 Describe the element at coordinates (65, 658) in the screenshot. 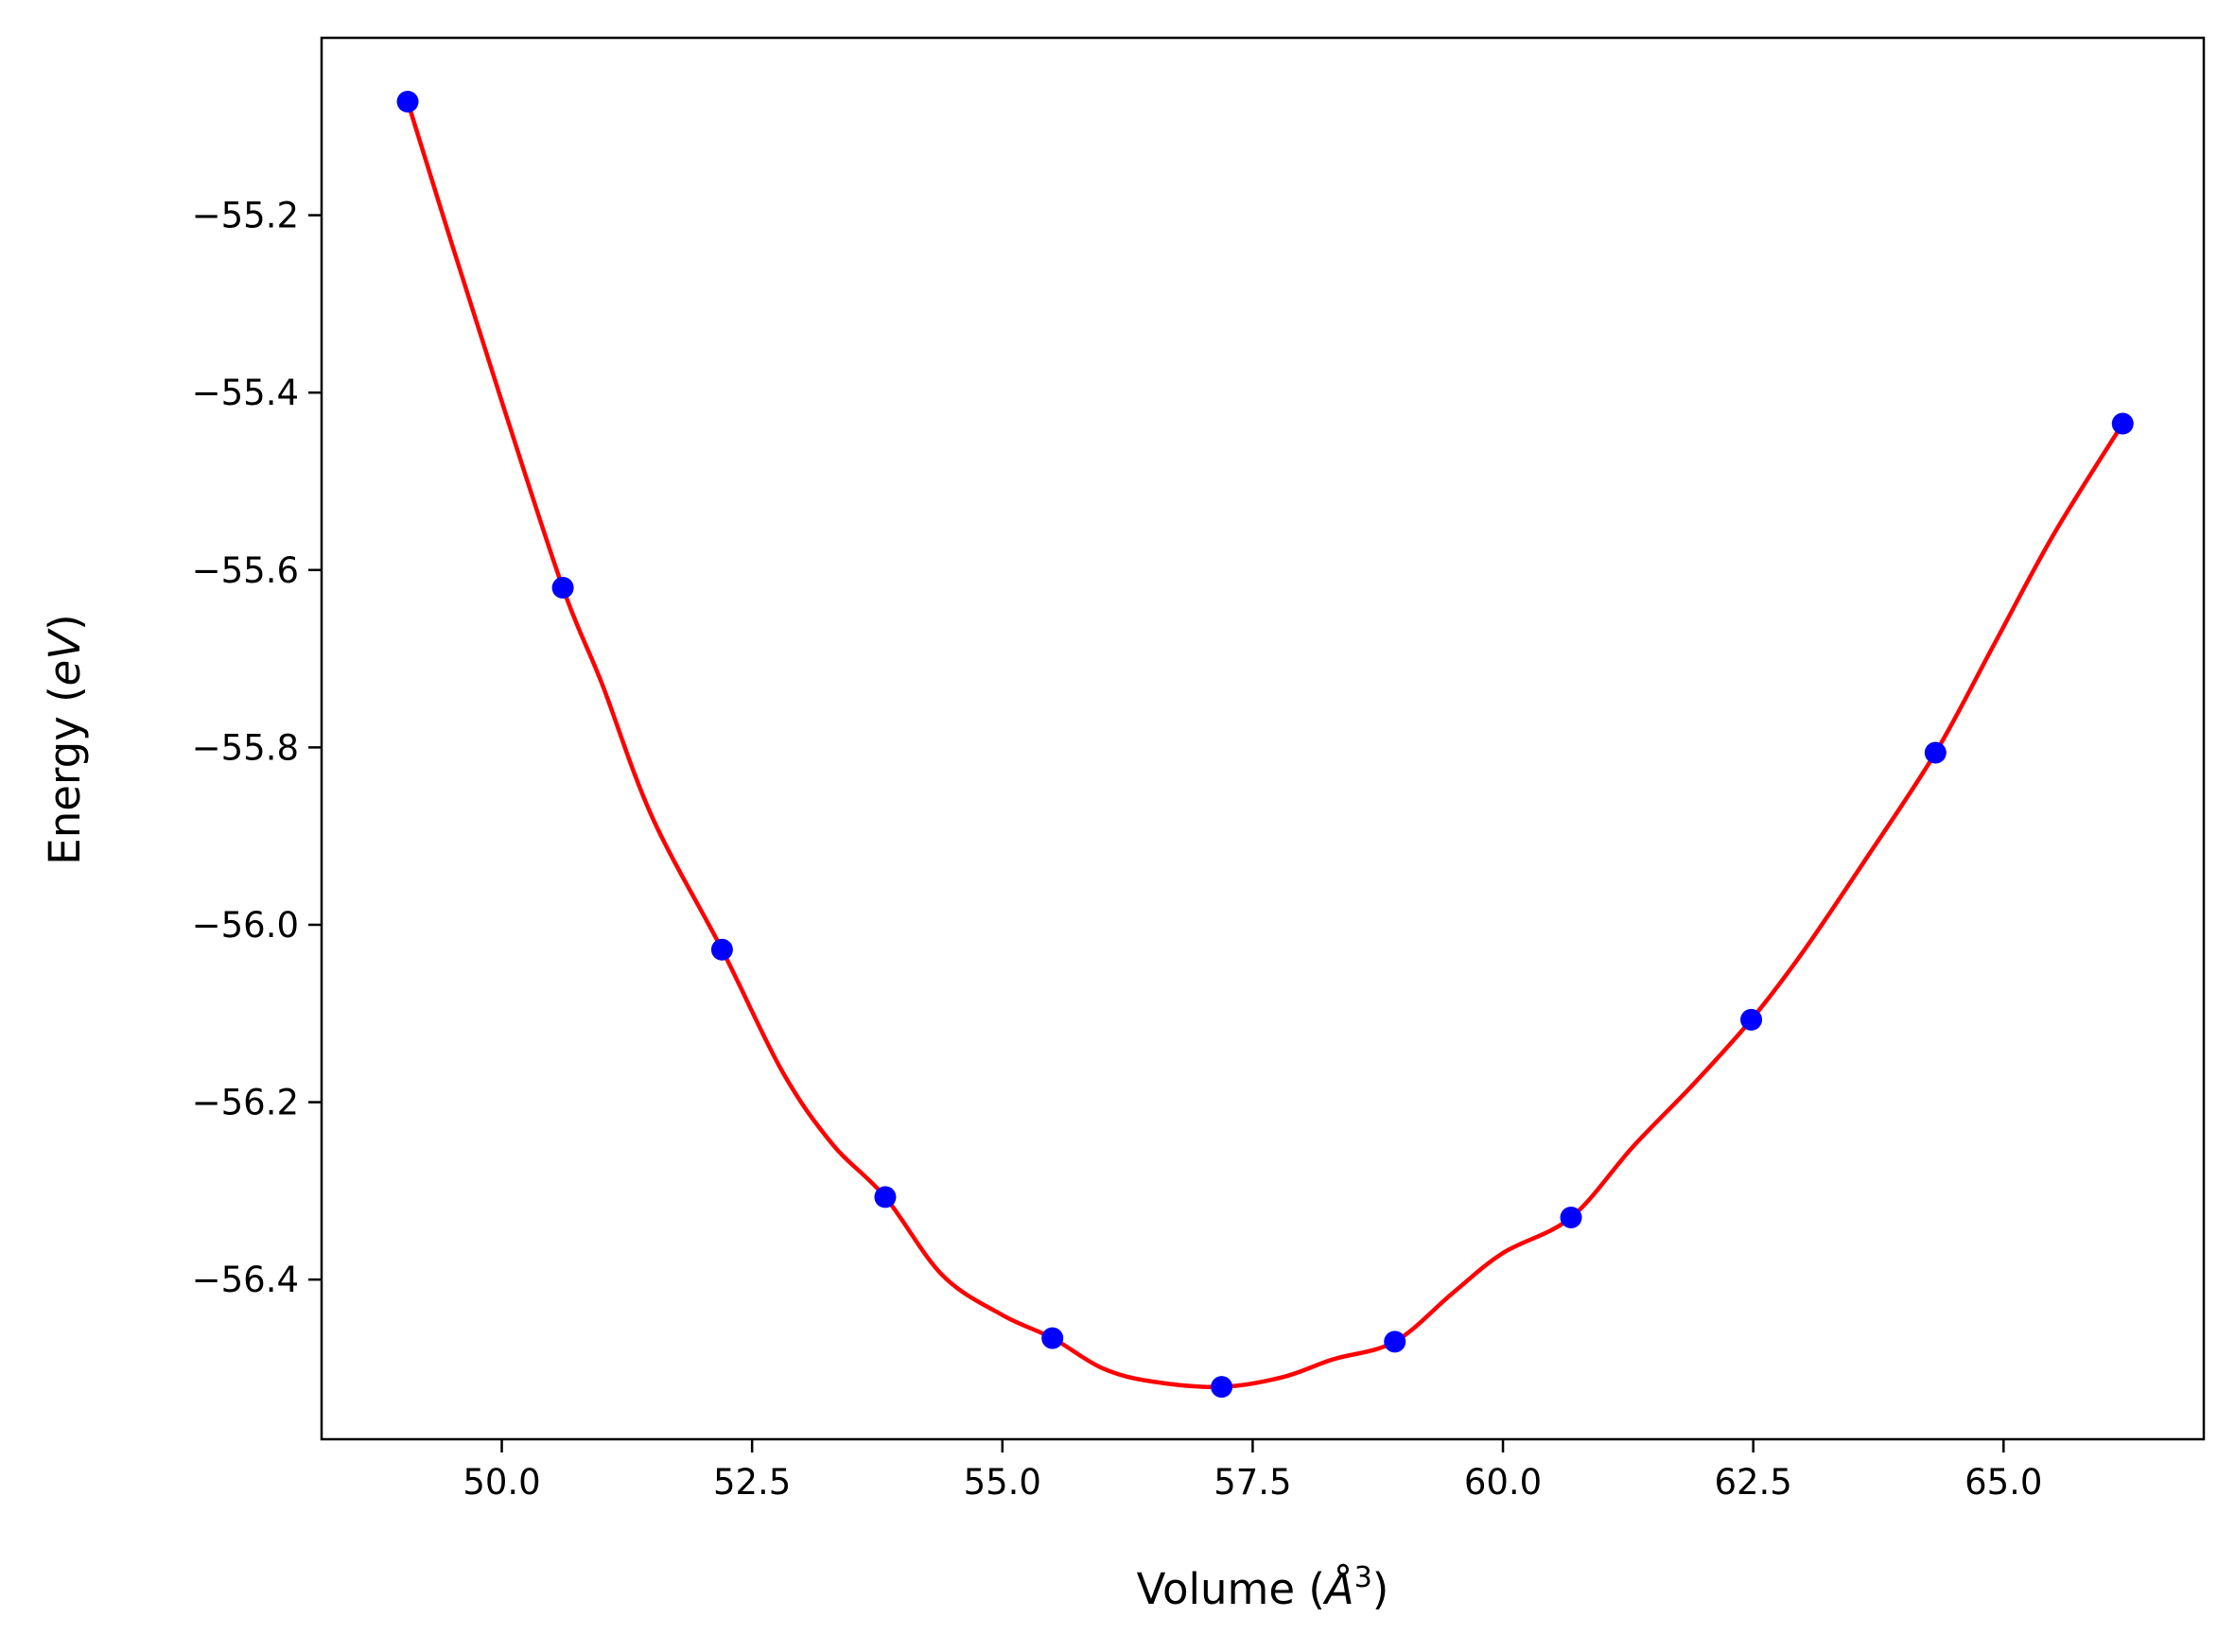

I see `y-axis-label-symbol: eV` at that location.